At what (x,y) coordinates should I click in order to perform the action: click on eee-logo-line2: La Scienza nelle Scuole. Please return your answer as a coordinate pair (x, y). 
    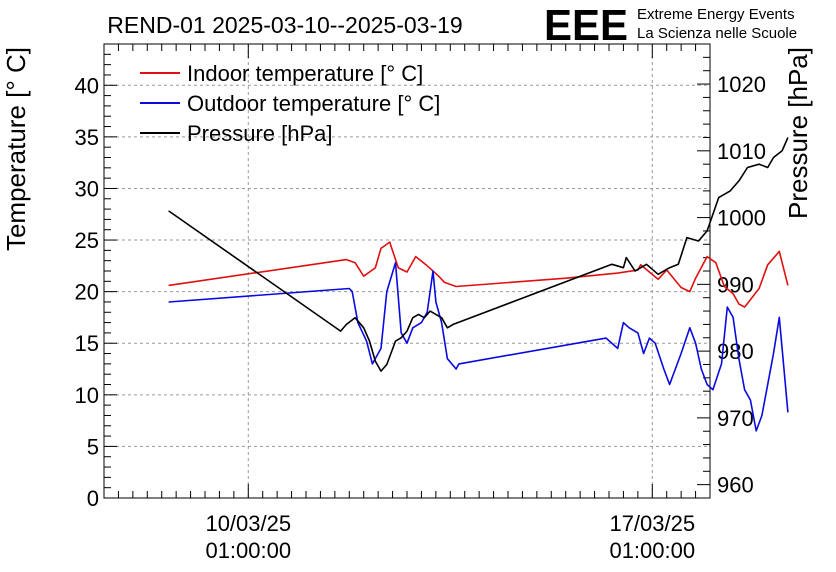
    Looking at the image, I should click on (717, 33).